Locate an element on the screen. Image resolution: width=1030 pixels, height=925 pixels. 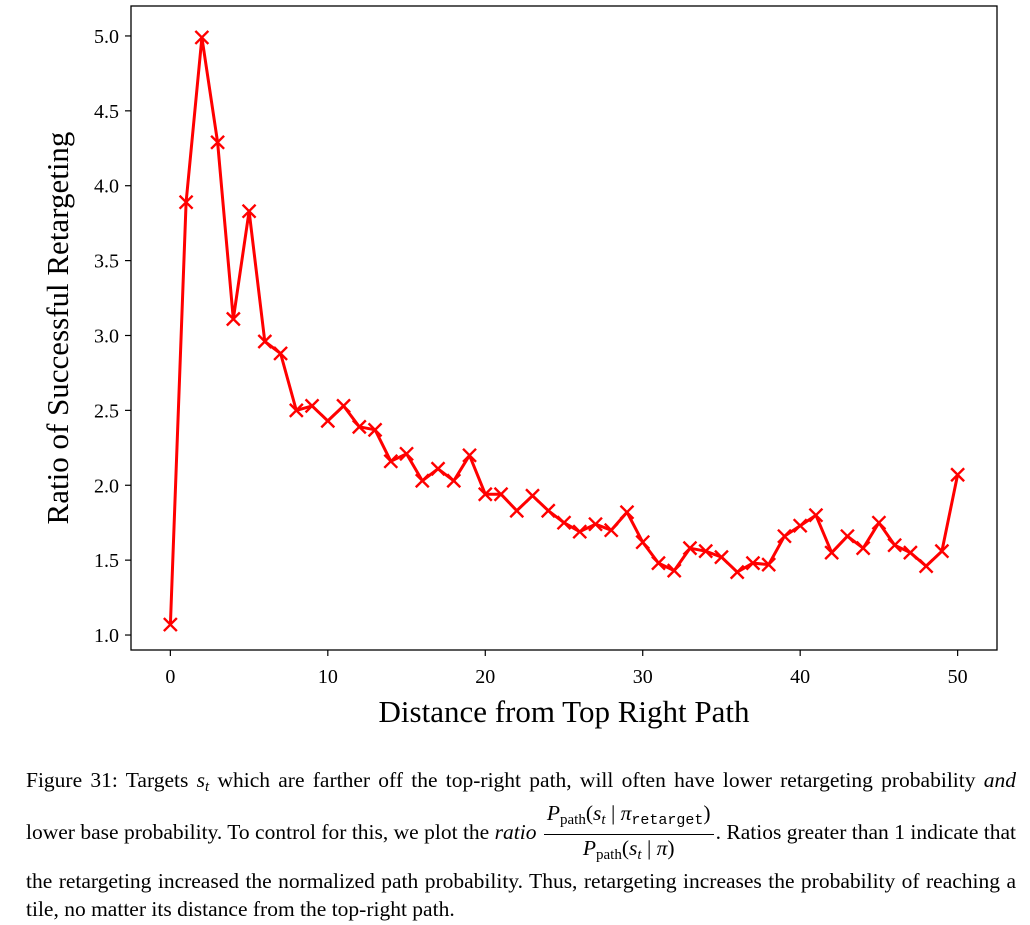
caption-text-1: Targets is located at coordinates (157, 780).